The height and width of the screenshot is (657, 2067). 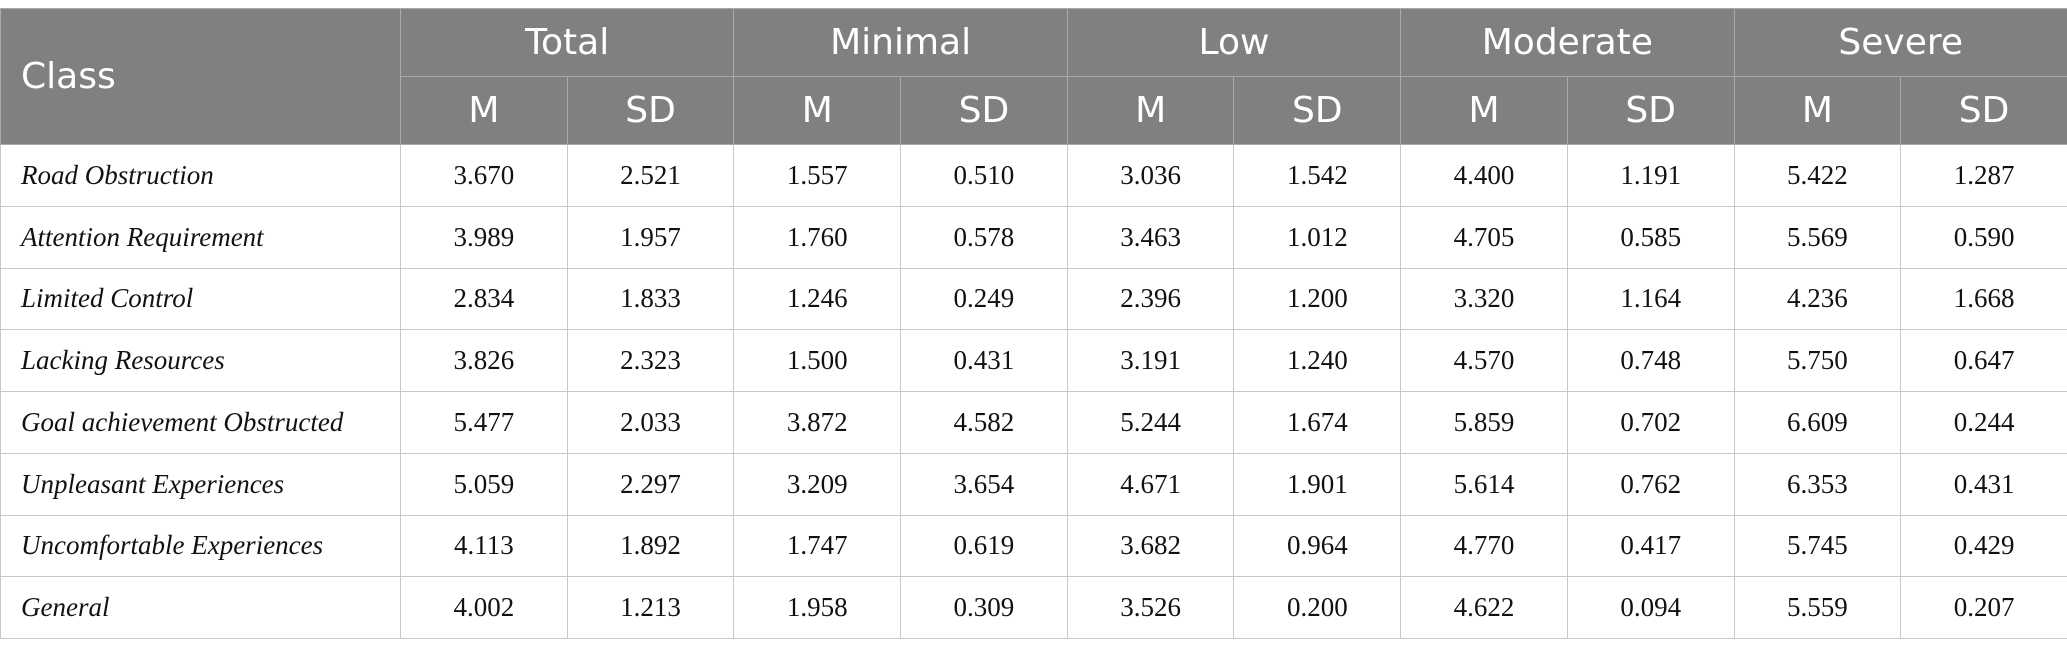 What do you see at coordinates (200, 360) in the screenshot?
I see `row-label: Lacking Resources` at bounding box center [200, 360].